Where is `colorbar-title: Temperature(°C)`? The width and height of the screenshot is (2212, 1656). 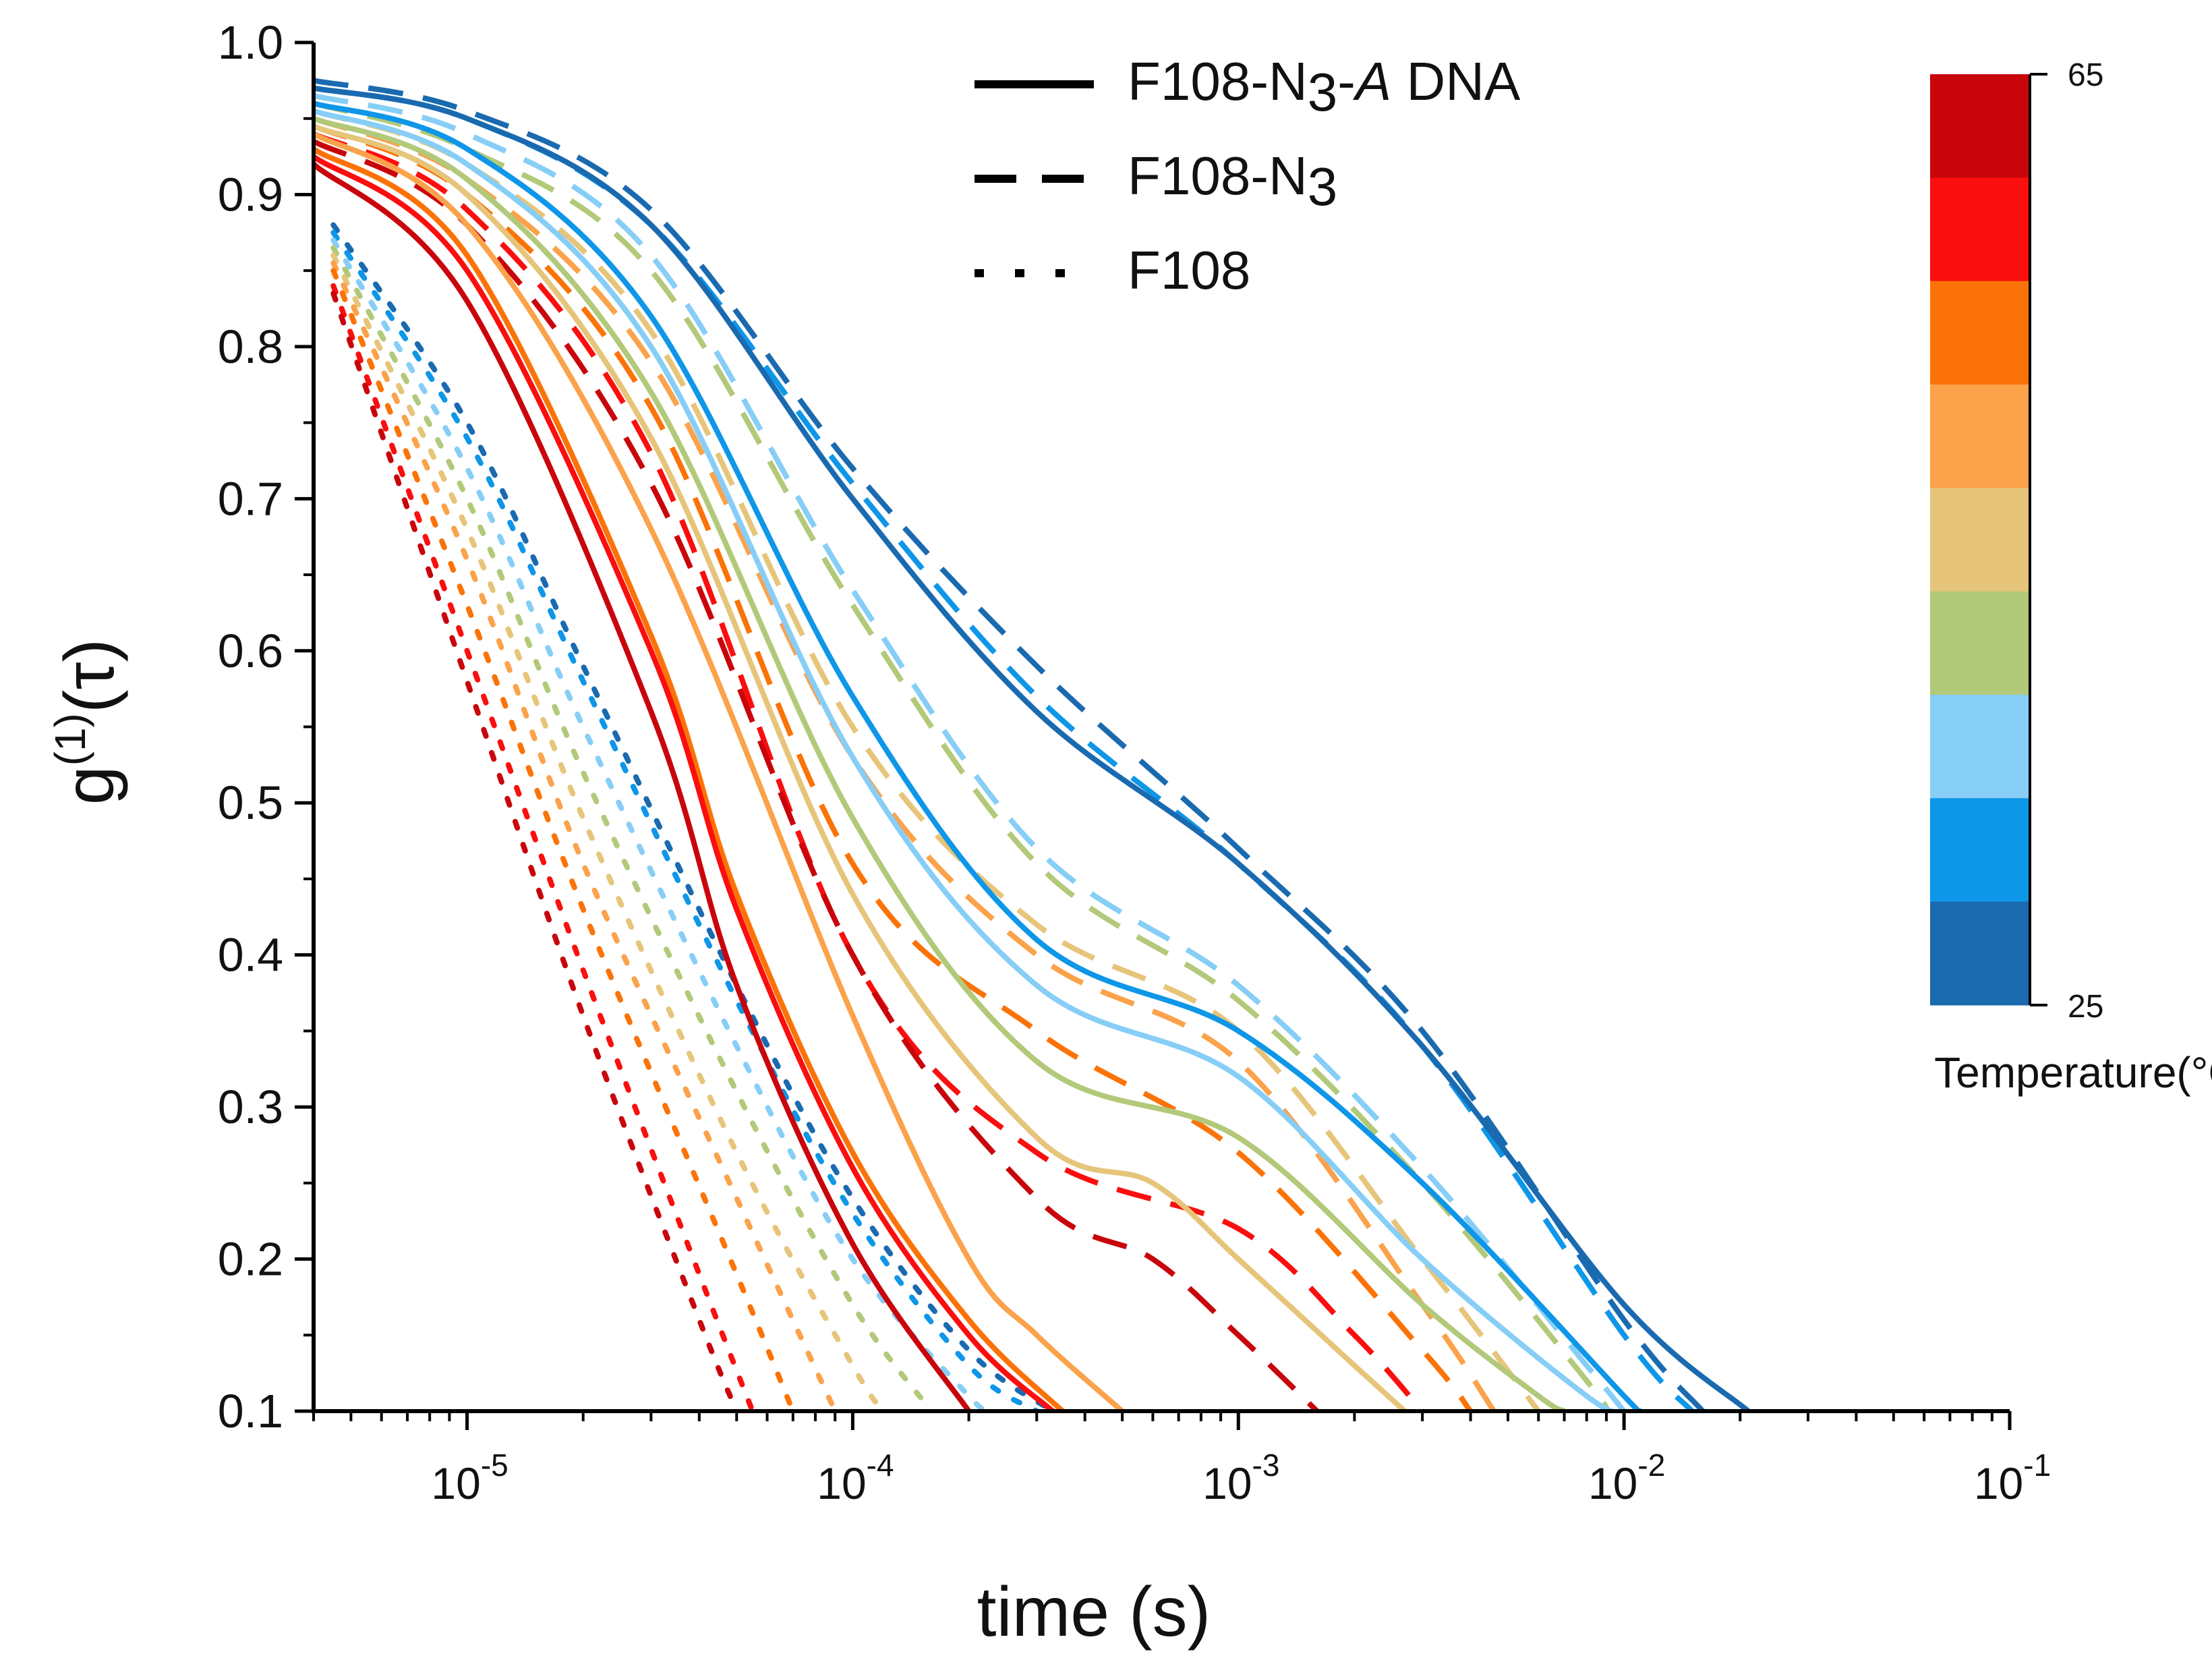 colorbar-title: Temperature(°C) is located at coordinates (2073, 1072).